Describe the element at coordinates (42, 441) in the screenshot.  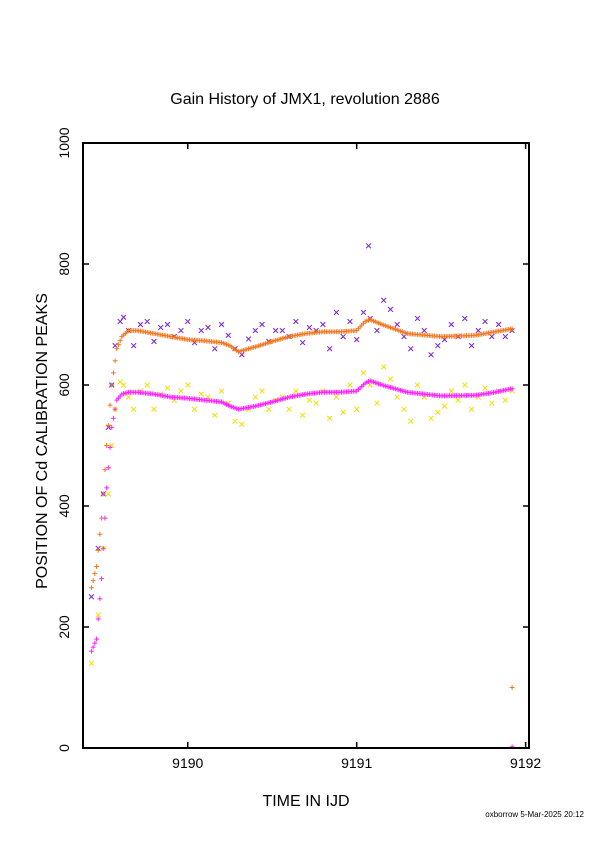
I see `y-axis-label: POSITION OF Cd CALIBRATION PEAKS` at that location.